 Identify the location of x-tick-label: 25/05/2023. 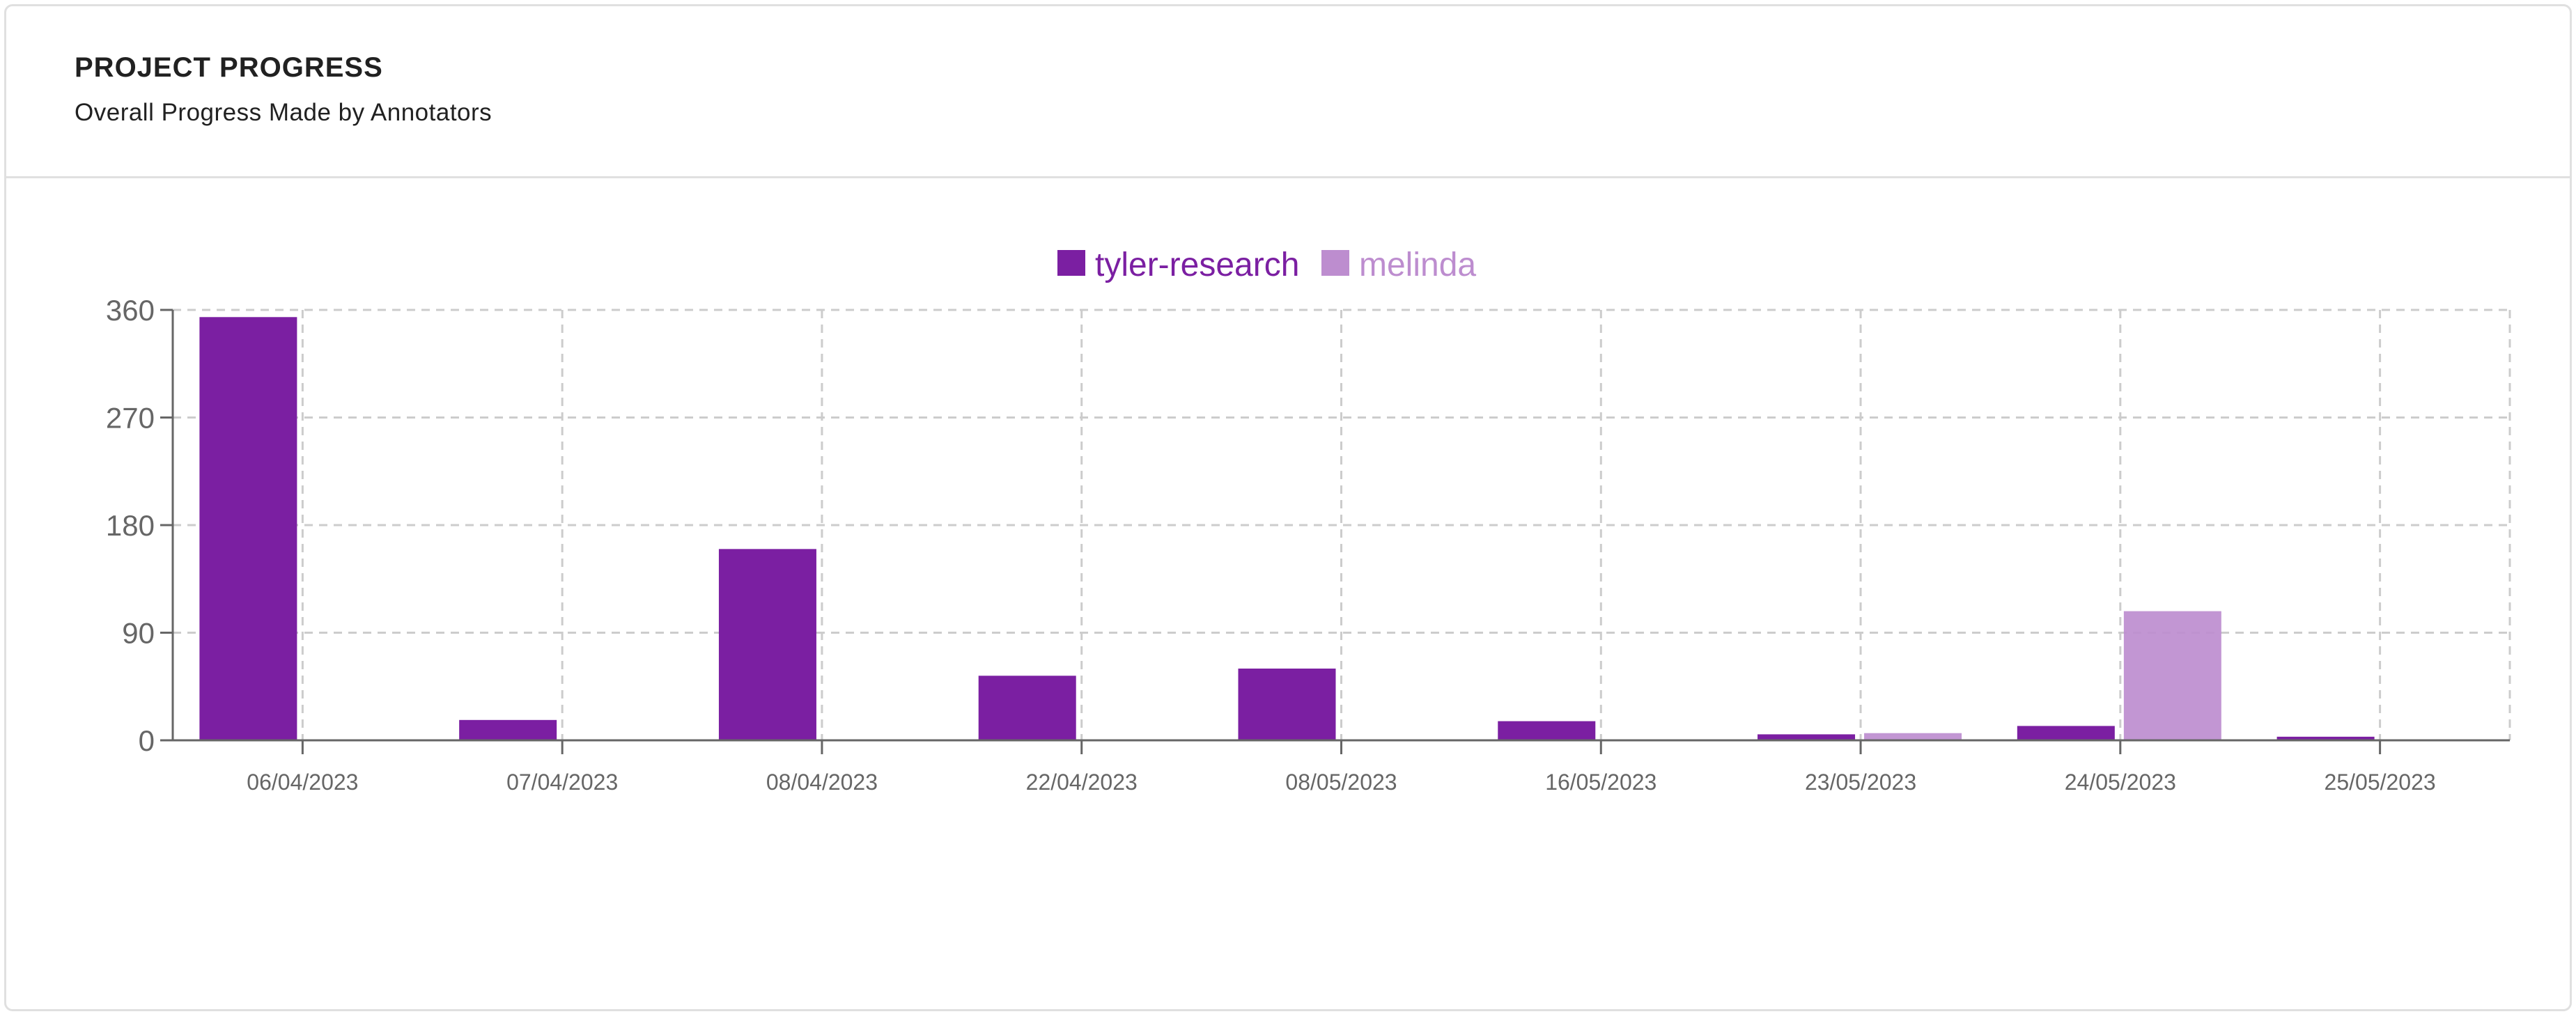
(2380, 782).